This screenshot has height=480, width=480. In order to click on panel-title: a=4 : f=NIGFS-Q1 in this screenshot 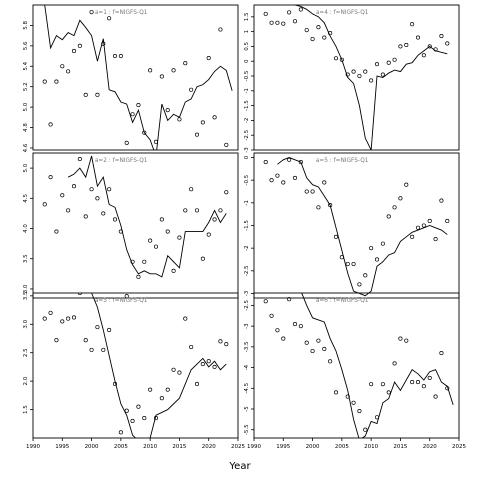, I will do `click(342, 13)`.